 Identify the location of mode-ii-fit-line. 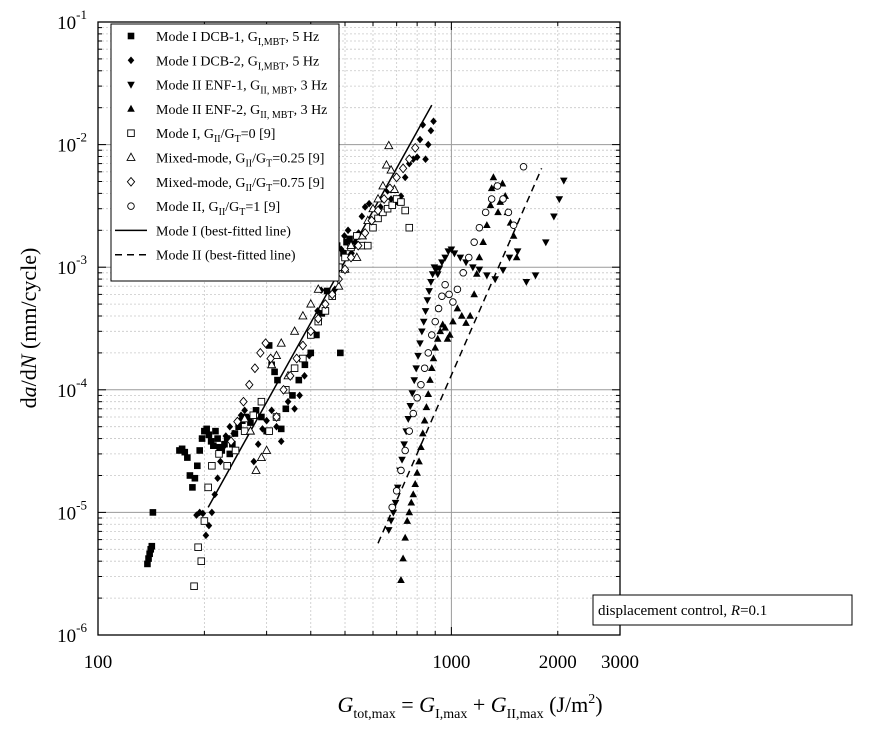
(460, 356).